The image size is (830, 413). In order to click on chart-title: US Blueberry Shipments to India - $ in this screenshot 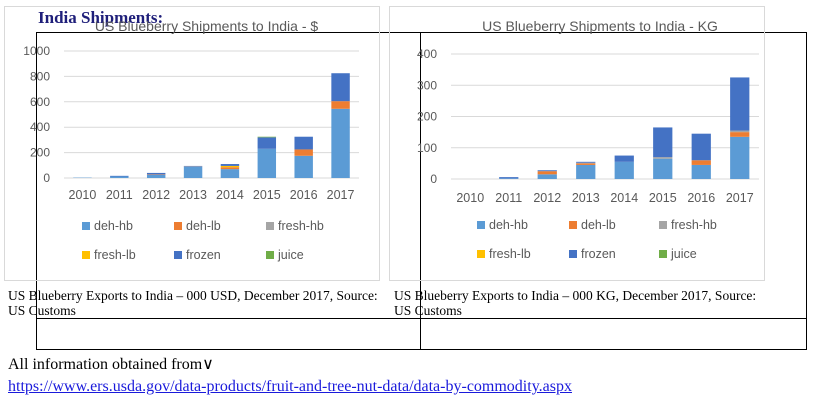, I will do `click(207, 26)`.